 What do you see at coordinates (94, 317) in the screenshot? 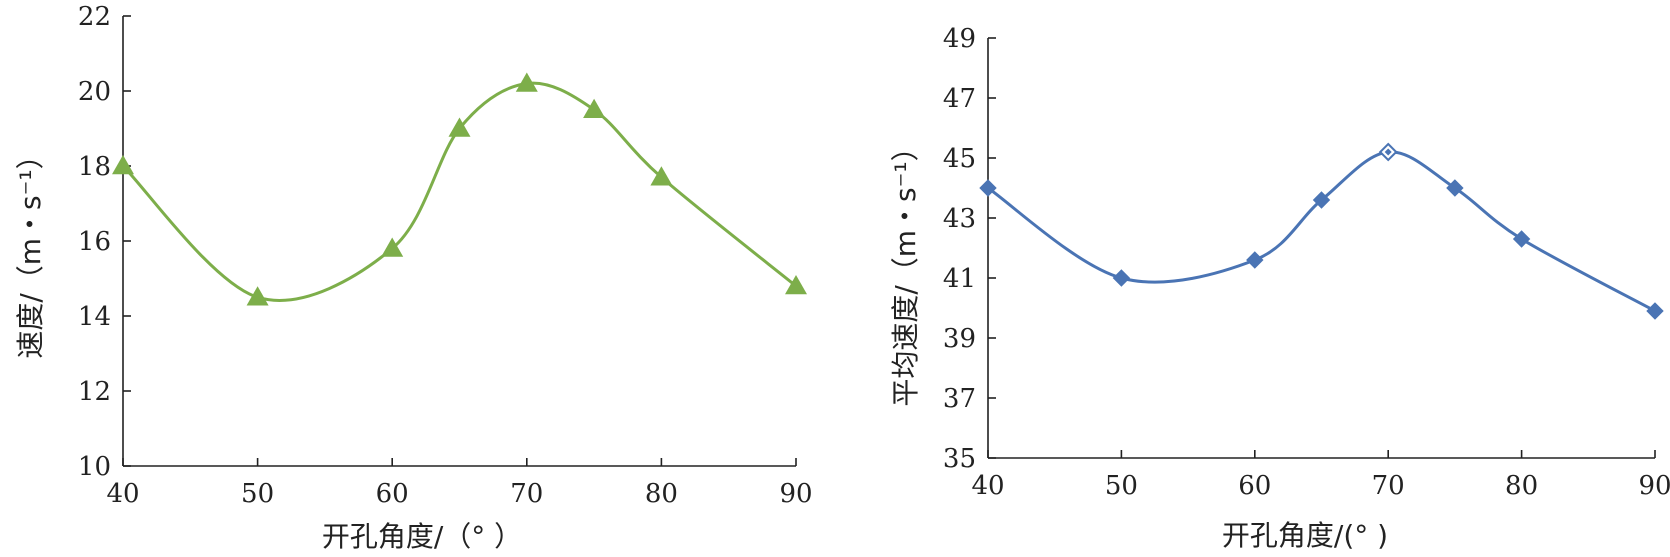
I see `left-y-tick-label: 14` at bounding box center [94, 317].